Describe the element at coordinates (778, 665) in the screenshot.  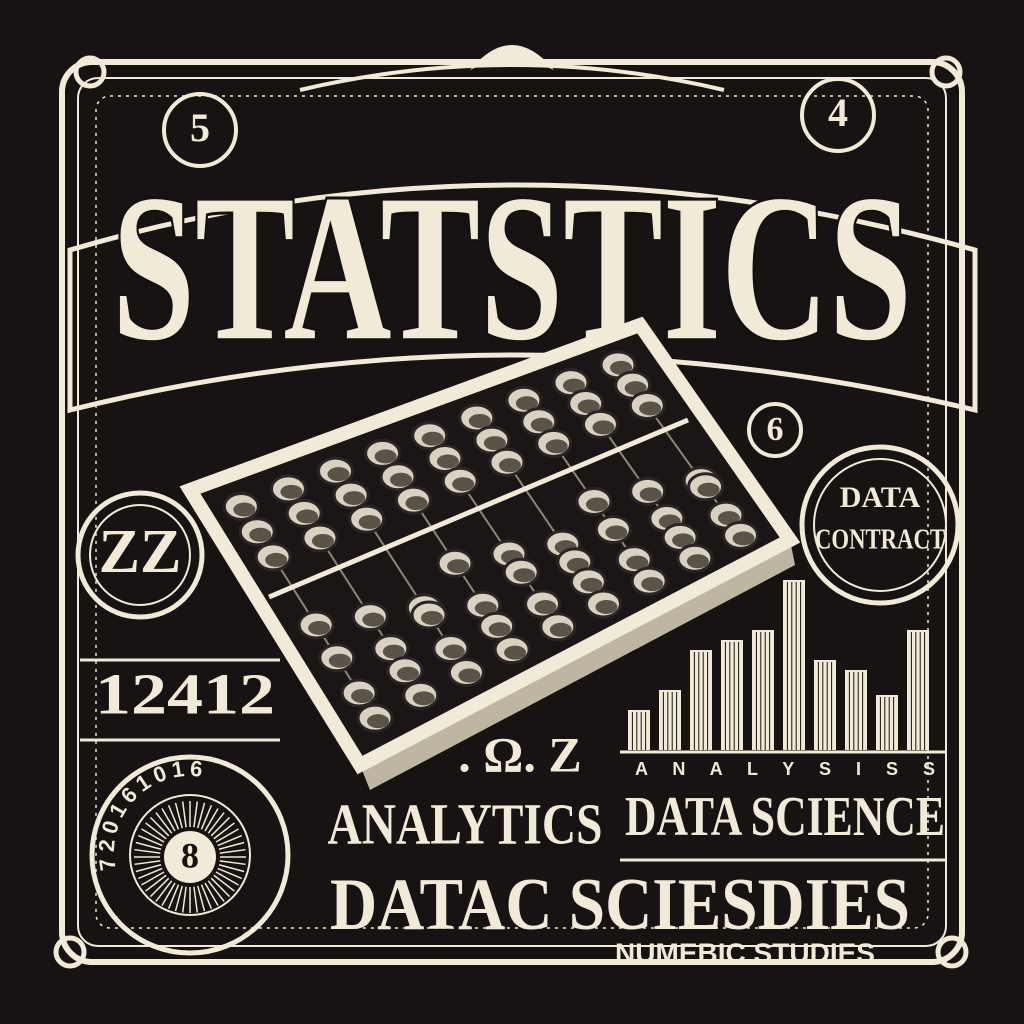
I see `decorative-bars` at that location.